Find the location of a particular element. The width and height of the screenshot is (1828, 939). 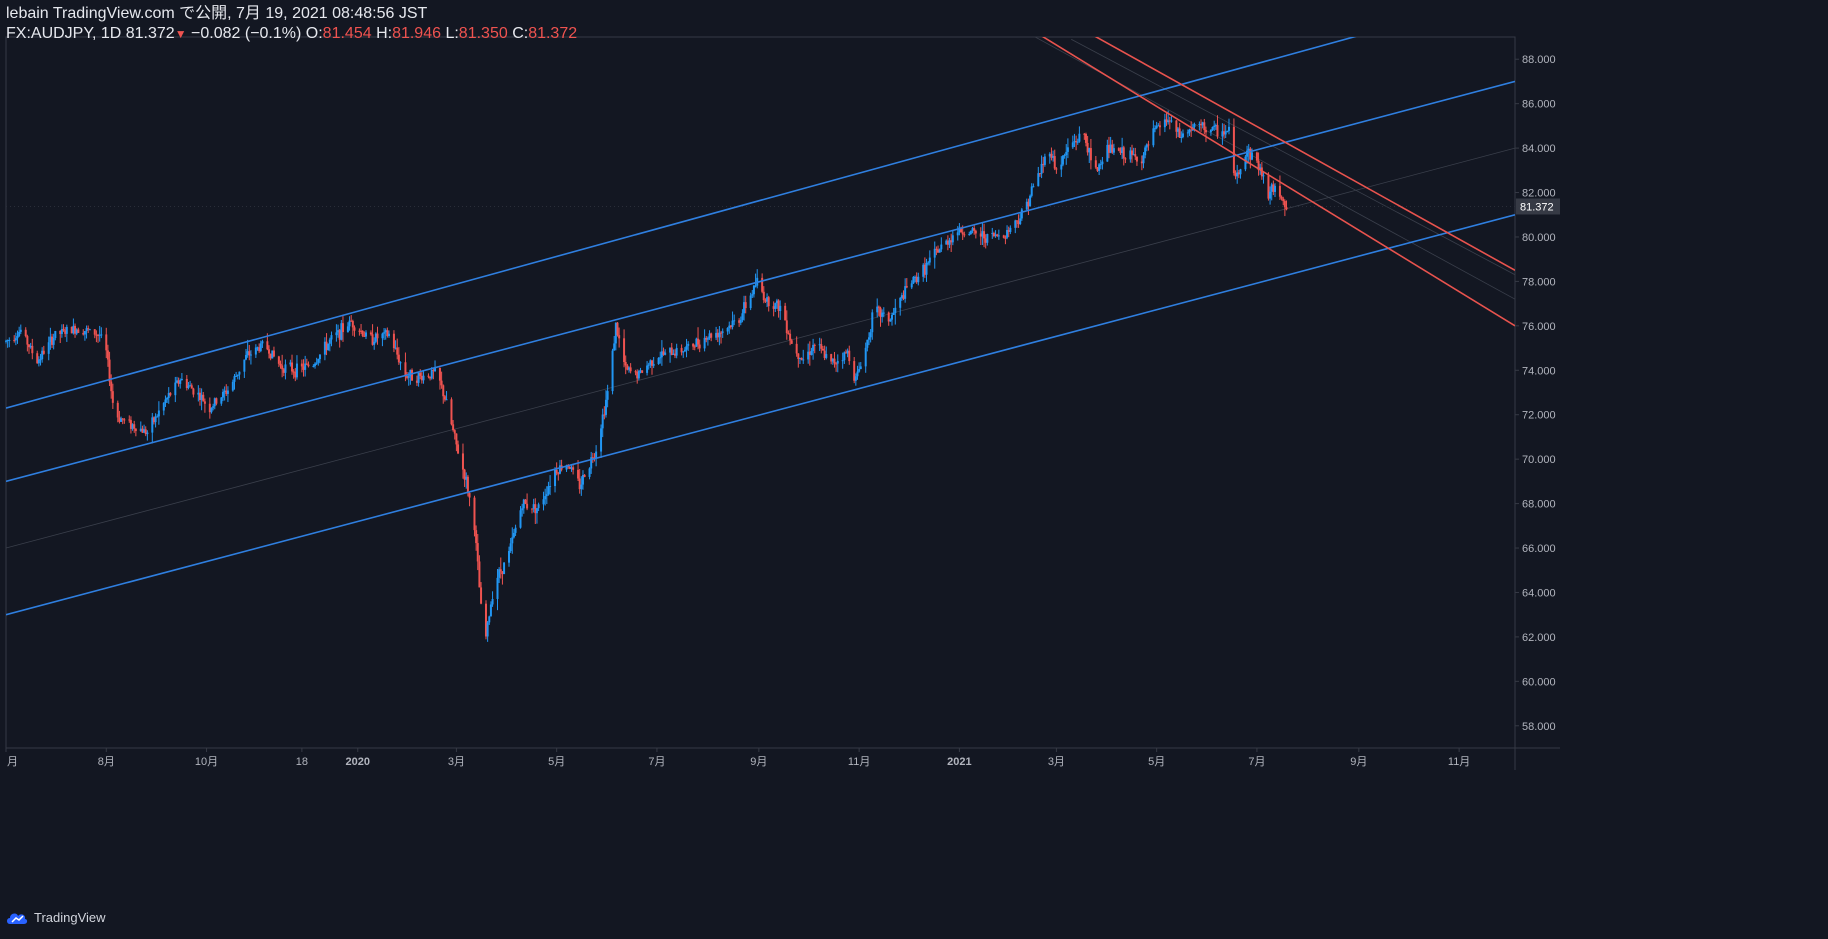

time-axis: 月 8月 10月 18 2020 3月 5月 7月 9月 11月 2021 3月 5月 7月 9月 11月 is located at coordinates (737, 758).